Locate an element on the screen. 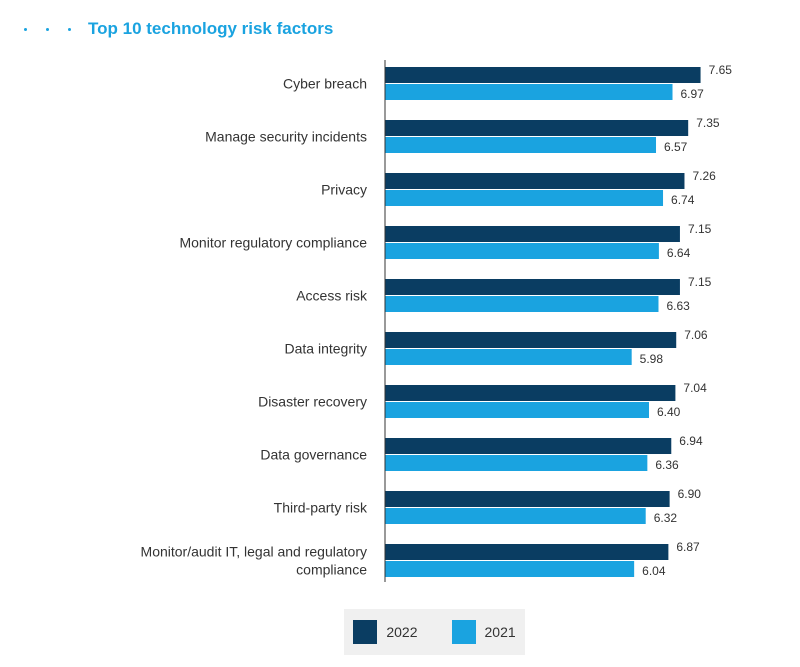  legend: 2022 2021 is located at coordinates (434, 632).